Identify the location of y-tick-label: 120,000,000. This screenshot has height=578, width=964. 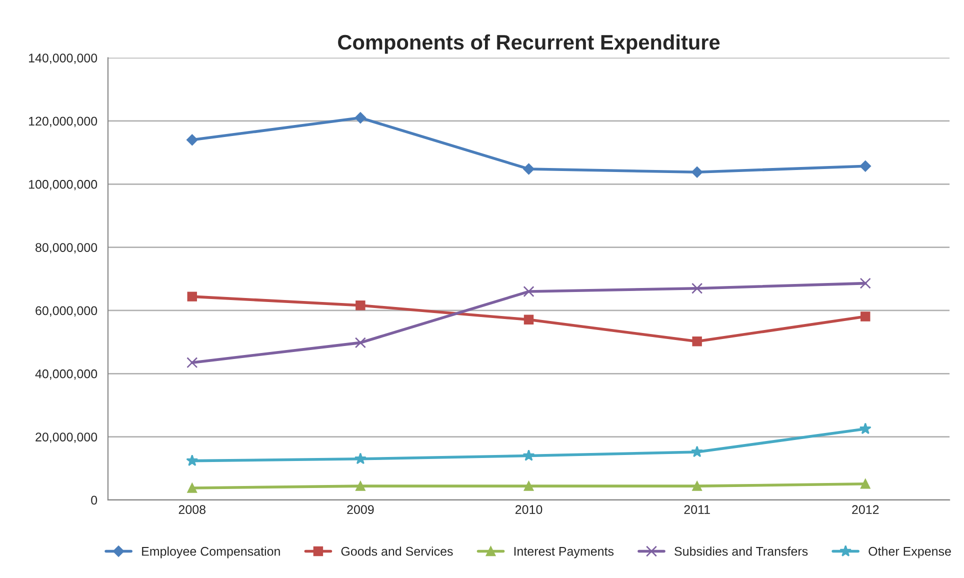
(63, 122).